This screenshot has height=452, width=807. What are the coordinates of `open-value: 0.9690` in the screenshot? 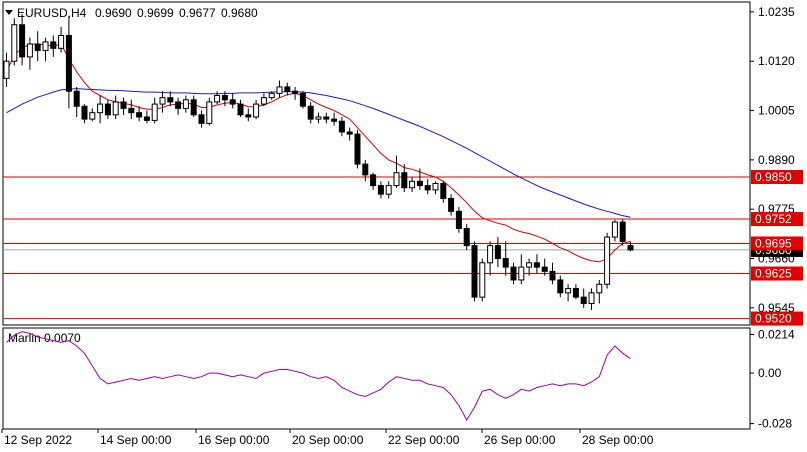 It's located at (113, 13).